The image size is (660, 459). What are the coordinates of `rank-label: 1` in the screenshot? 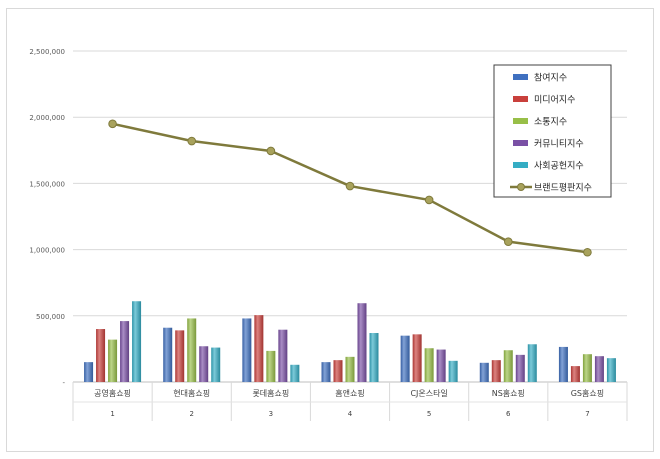 It's located at (112, 414).